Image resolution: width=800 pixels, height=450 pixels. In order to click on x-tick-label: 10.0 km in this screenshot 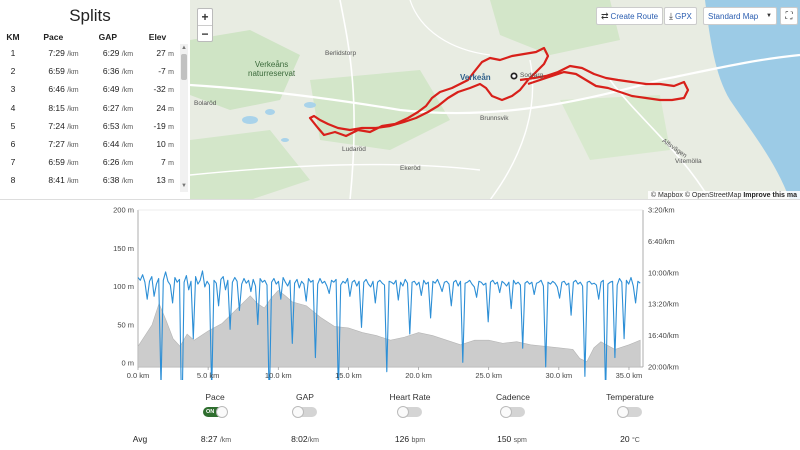, I will do `click(278, 375)`.